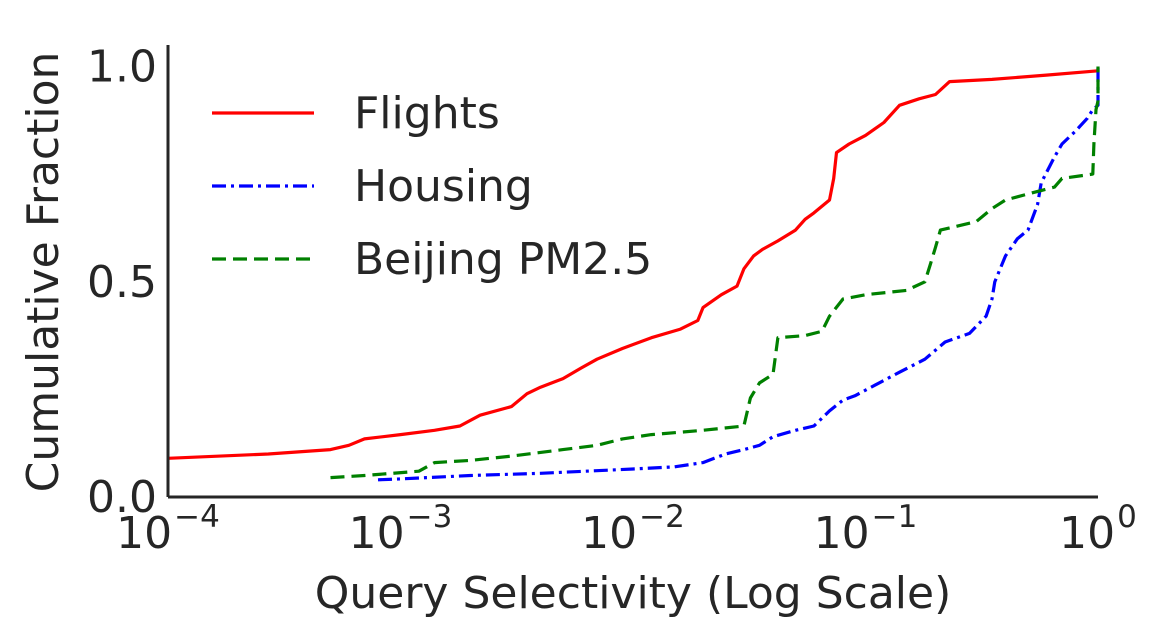  I want to click on x-tick-labels: 10 −4 10 −3 10 −2 10 −1 10 0, so click(626, 529).